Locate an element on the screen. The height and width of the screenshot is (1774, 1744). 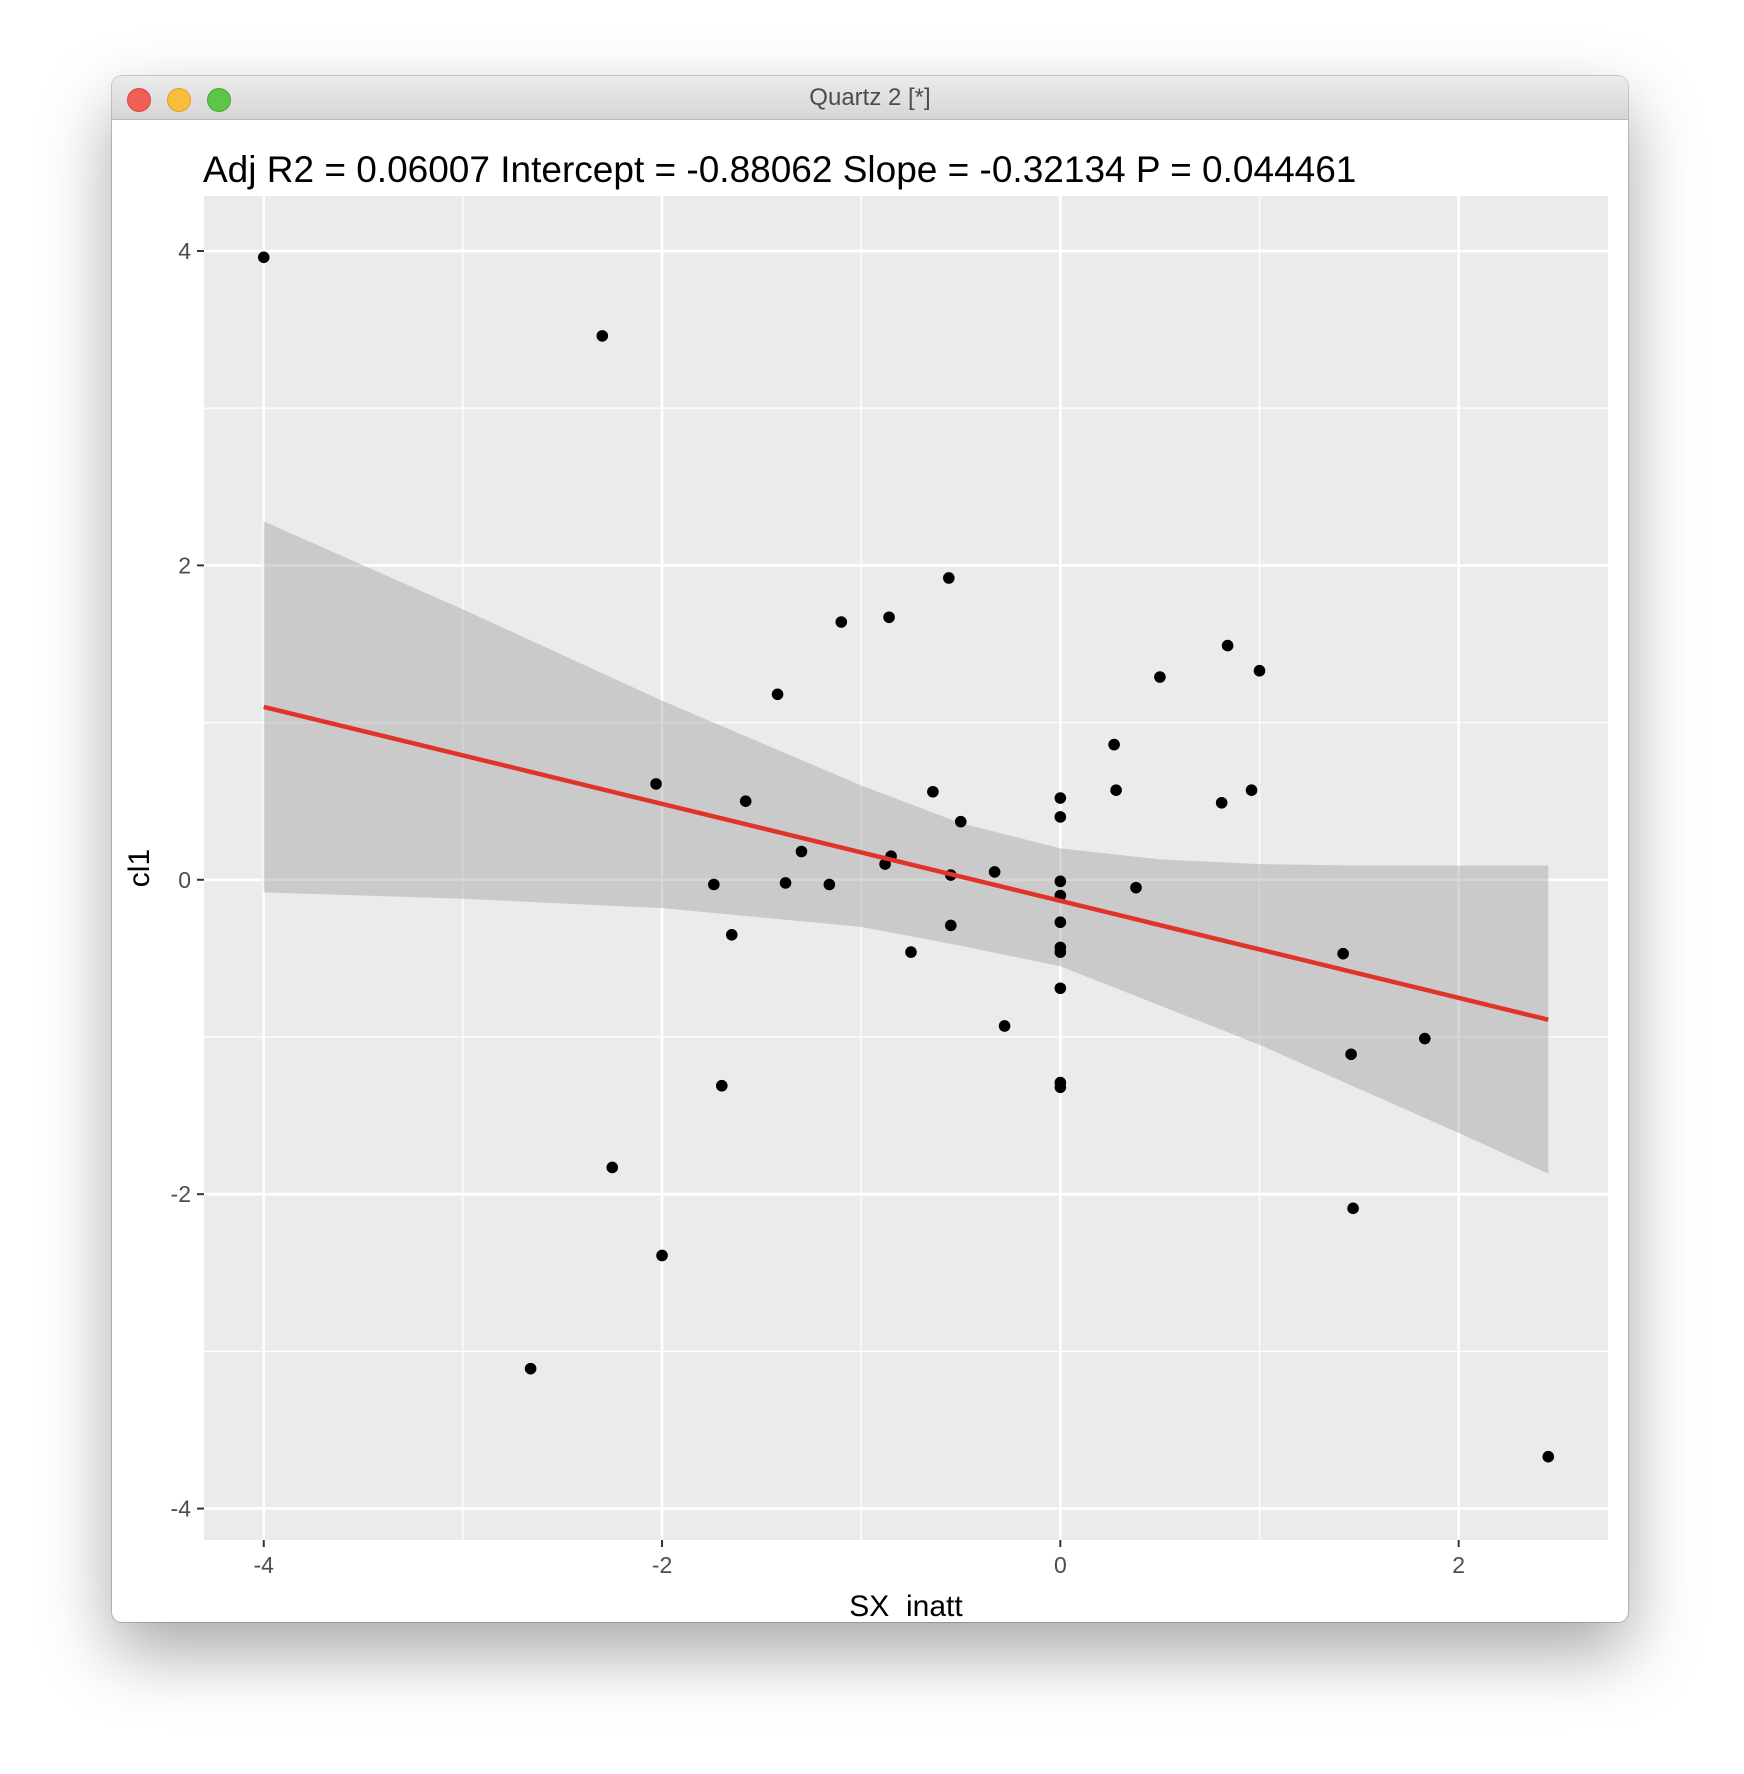
y-axis-label: cl1 is located at coordinates (139, 868).